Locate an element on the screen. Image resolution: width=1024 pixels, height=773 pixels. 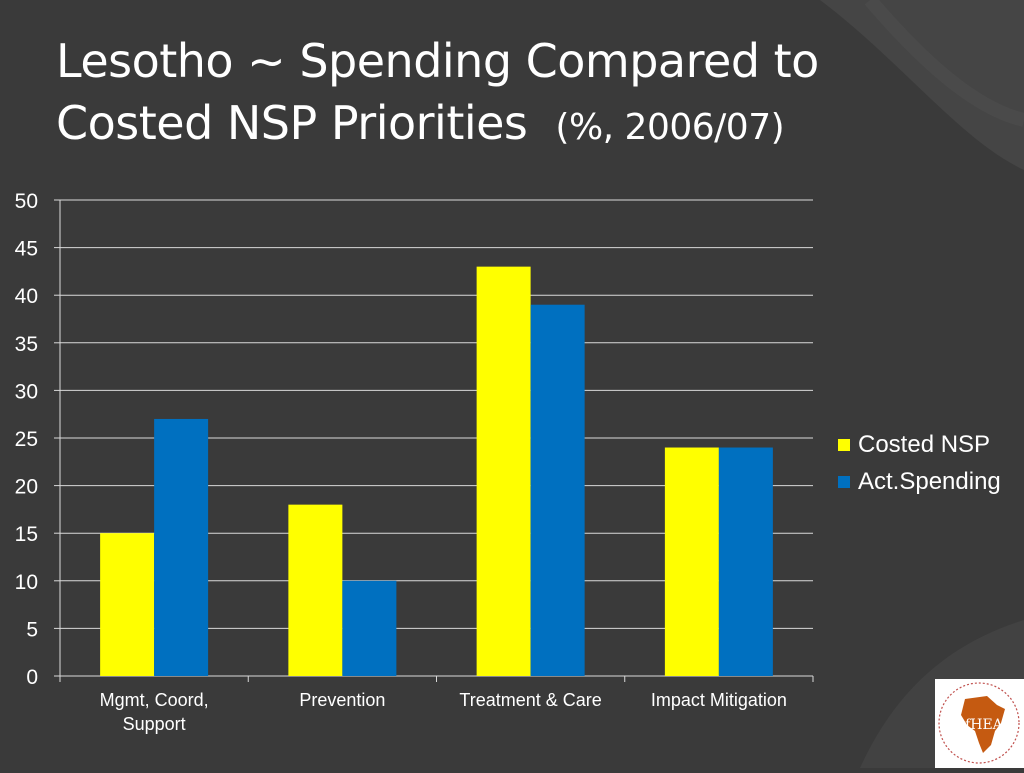
africa-map-icon: AfHEA is located at coordinates (979, 723).